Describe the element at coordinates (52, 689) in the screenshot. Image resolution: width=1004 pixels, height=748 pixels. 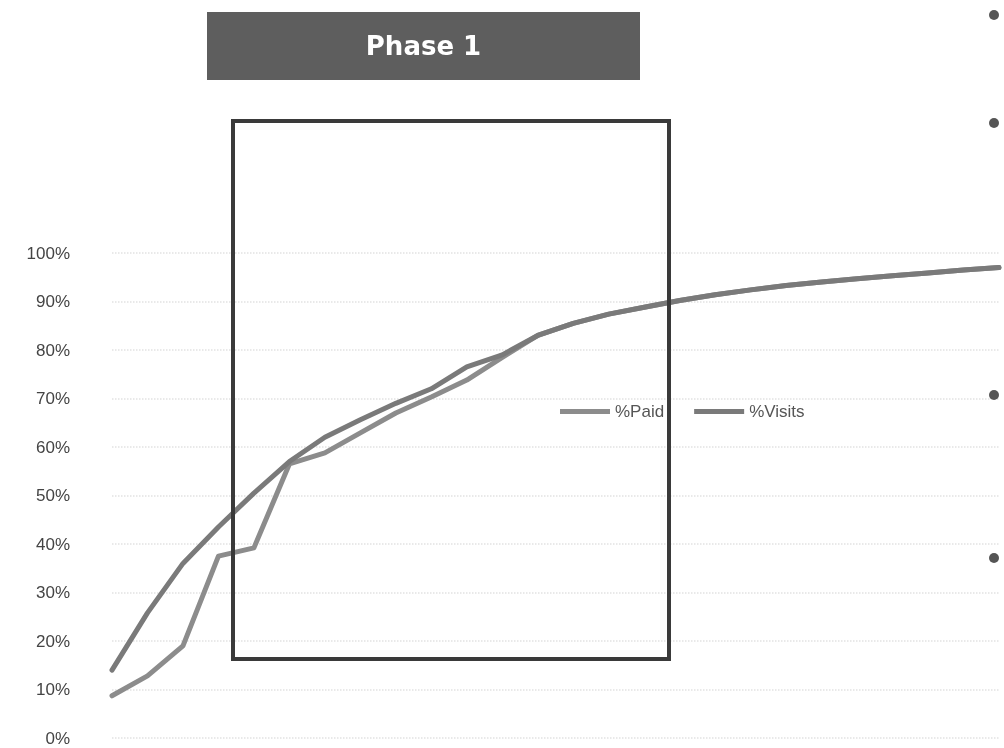
I see `y-tick-label: 10%` at that location.